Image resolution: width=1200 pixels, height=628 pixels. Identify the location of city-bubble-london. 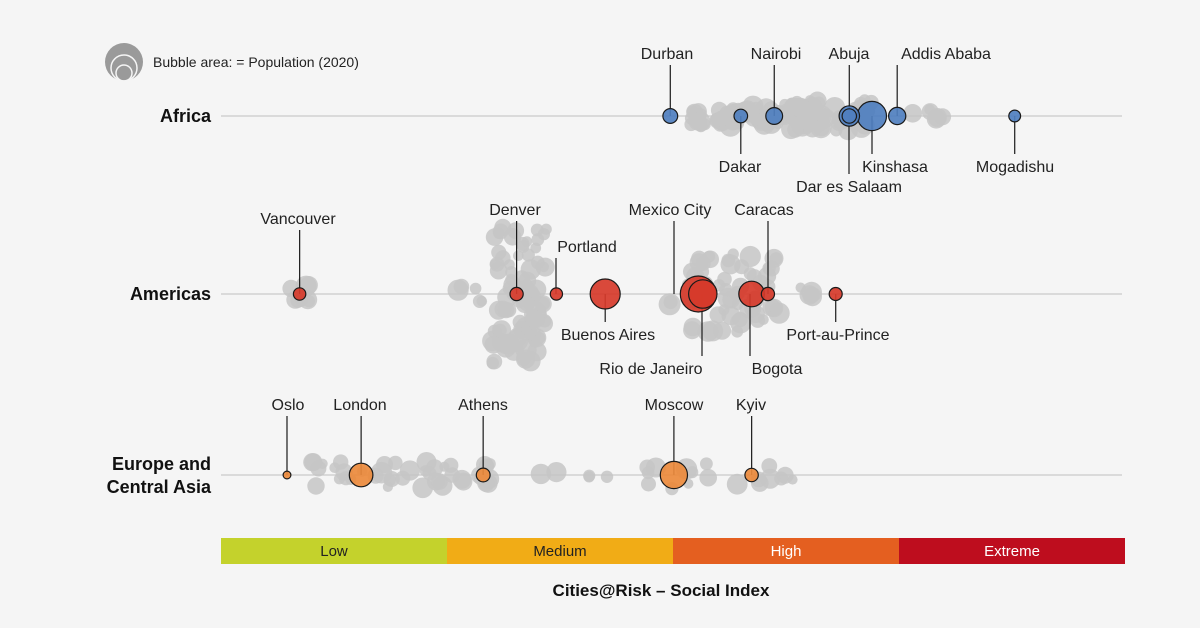
(361, 475).